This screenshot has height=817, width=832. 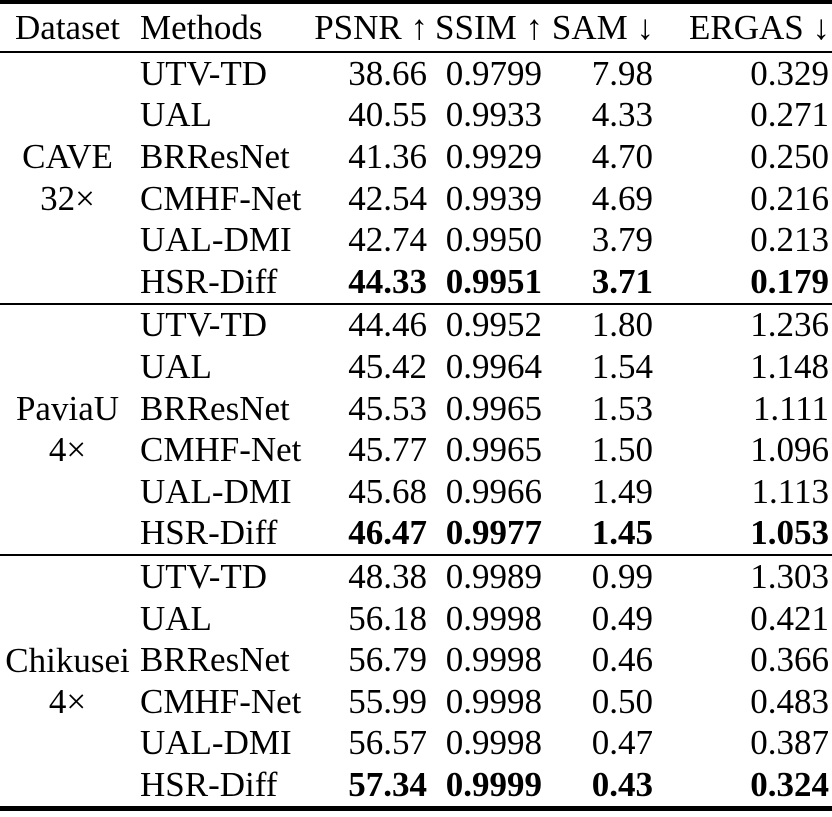 I want to click on sam-value: 3.71, so click(x=622, y=281).